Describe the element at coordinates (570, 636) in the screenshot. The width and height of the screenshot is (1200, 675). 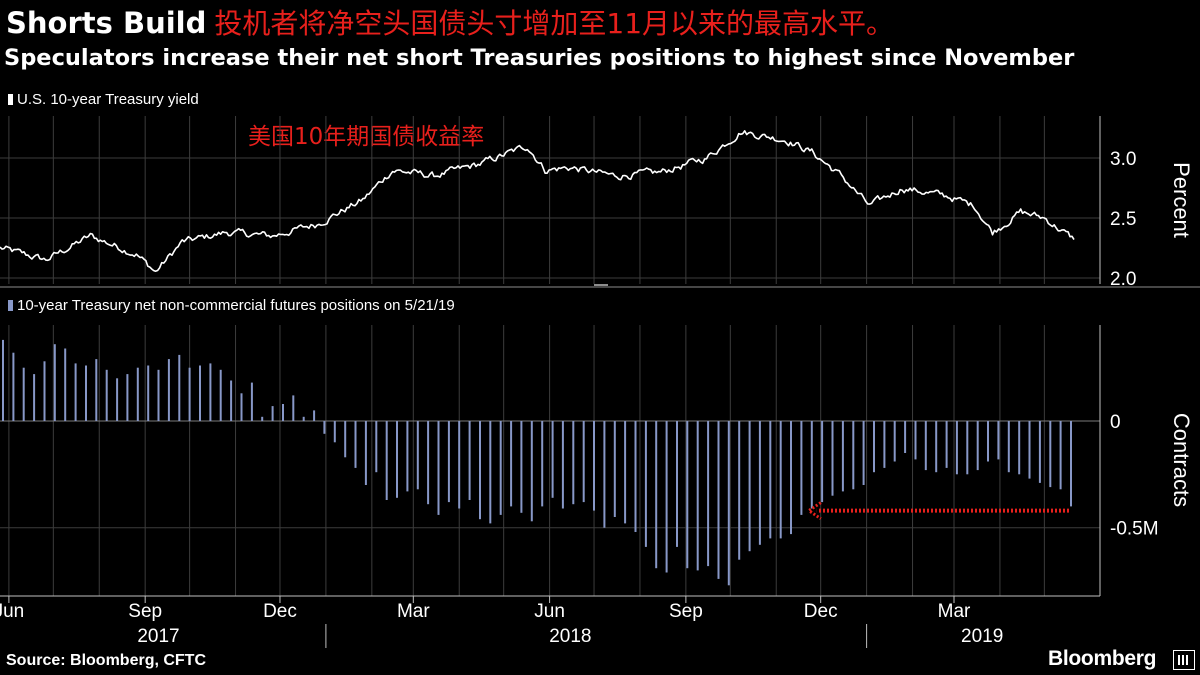
I see `x-year-label: 2018` at that location.